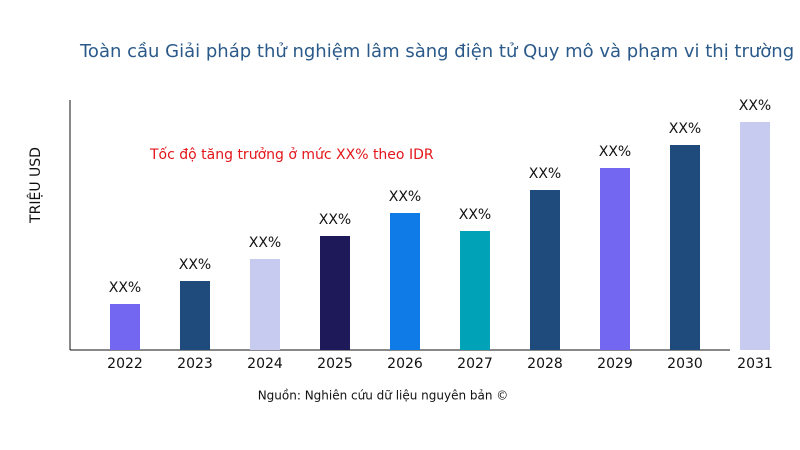 This screenshot has height=450, width=800. What do you see at coordinates (35, 185) in the screenshot?
I see `y-axis-label: TRIỆU USD` at bounding box center [35, 185].